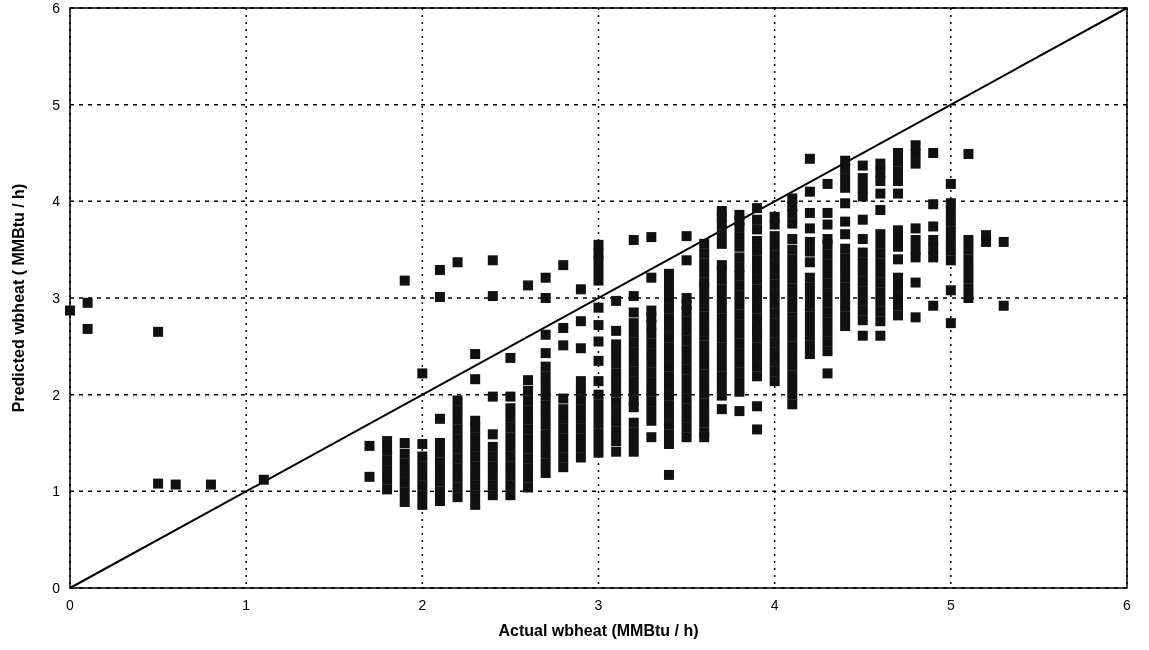  What do you see at coordinates (56, 8) in the screenshot?
I see `y-tick-label: 6` at bounding box center [56, 8].